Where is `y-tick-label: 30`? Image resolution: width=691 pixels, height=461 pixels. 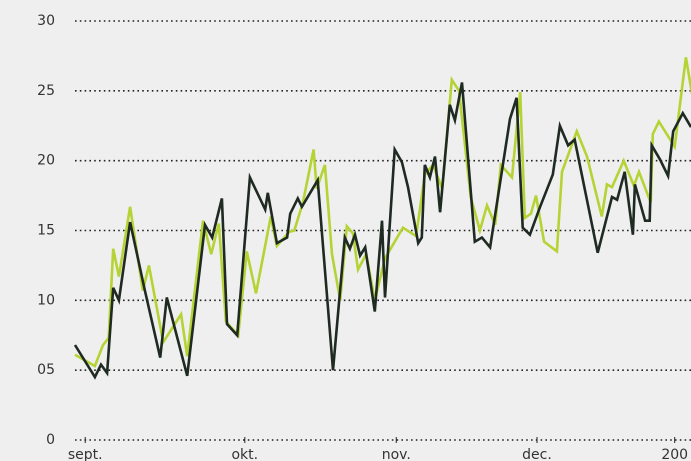
y-tick-label: 30 is located at coordinates (46, 21).